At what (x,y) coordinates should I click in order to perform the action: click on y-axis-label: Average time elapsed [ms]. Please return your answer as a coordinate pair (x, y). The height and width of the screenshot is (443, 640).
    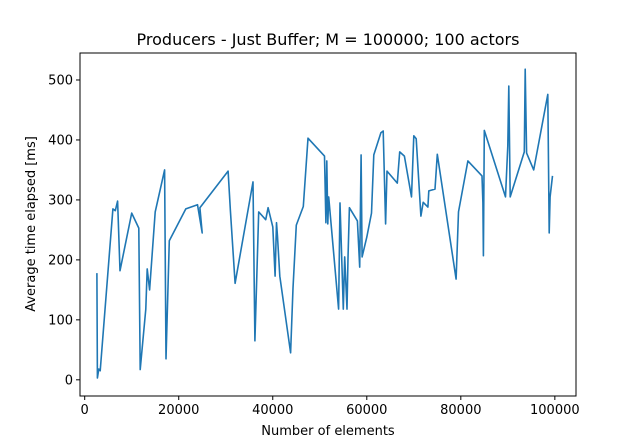
    Looking at the image, I should click on (31, 224).